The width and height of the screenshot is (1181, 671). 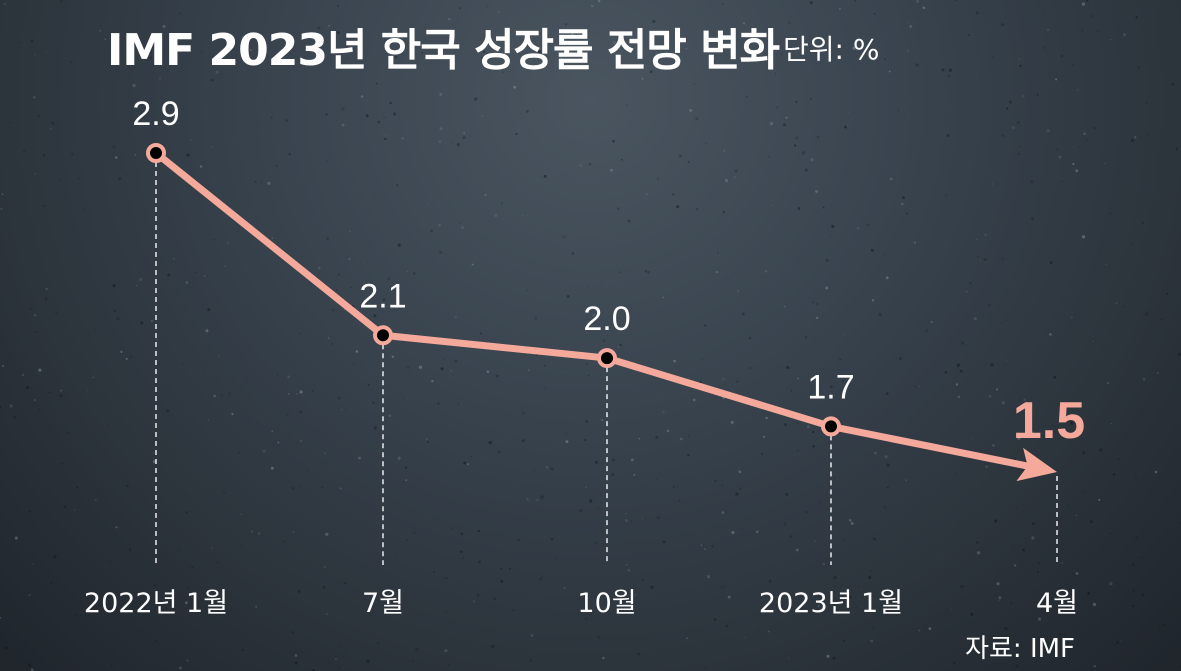 What do you see at coordinates (1036, 464) in the screenshot?
I see `series-arrowhead` at bounding box center [1036, 464].